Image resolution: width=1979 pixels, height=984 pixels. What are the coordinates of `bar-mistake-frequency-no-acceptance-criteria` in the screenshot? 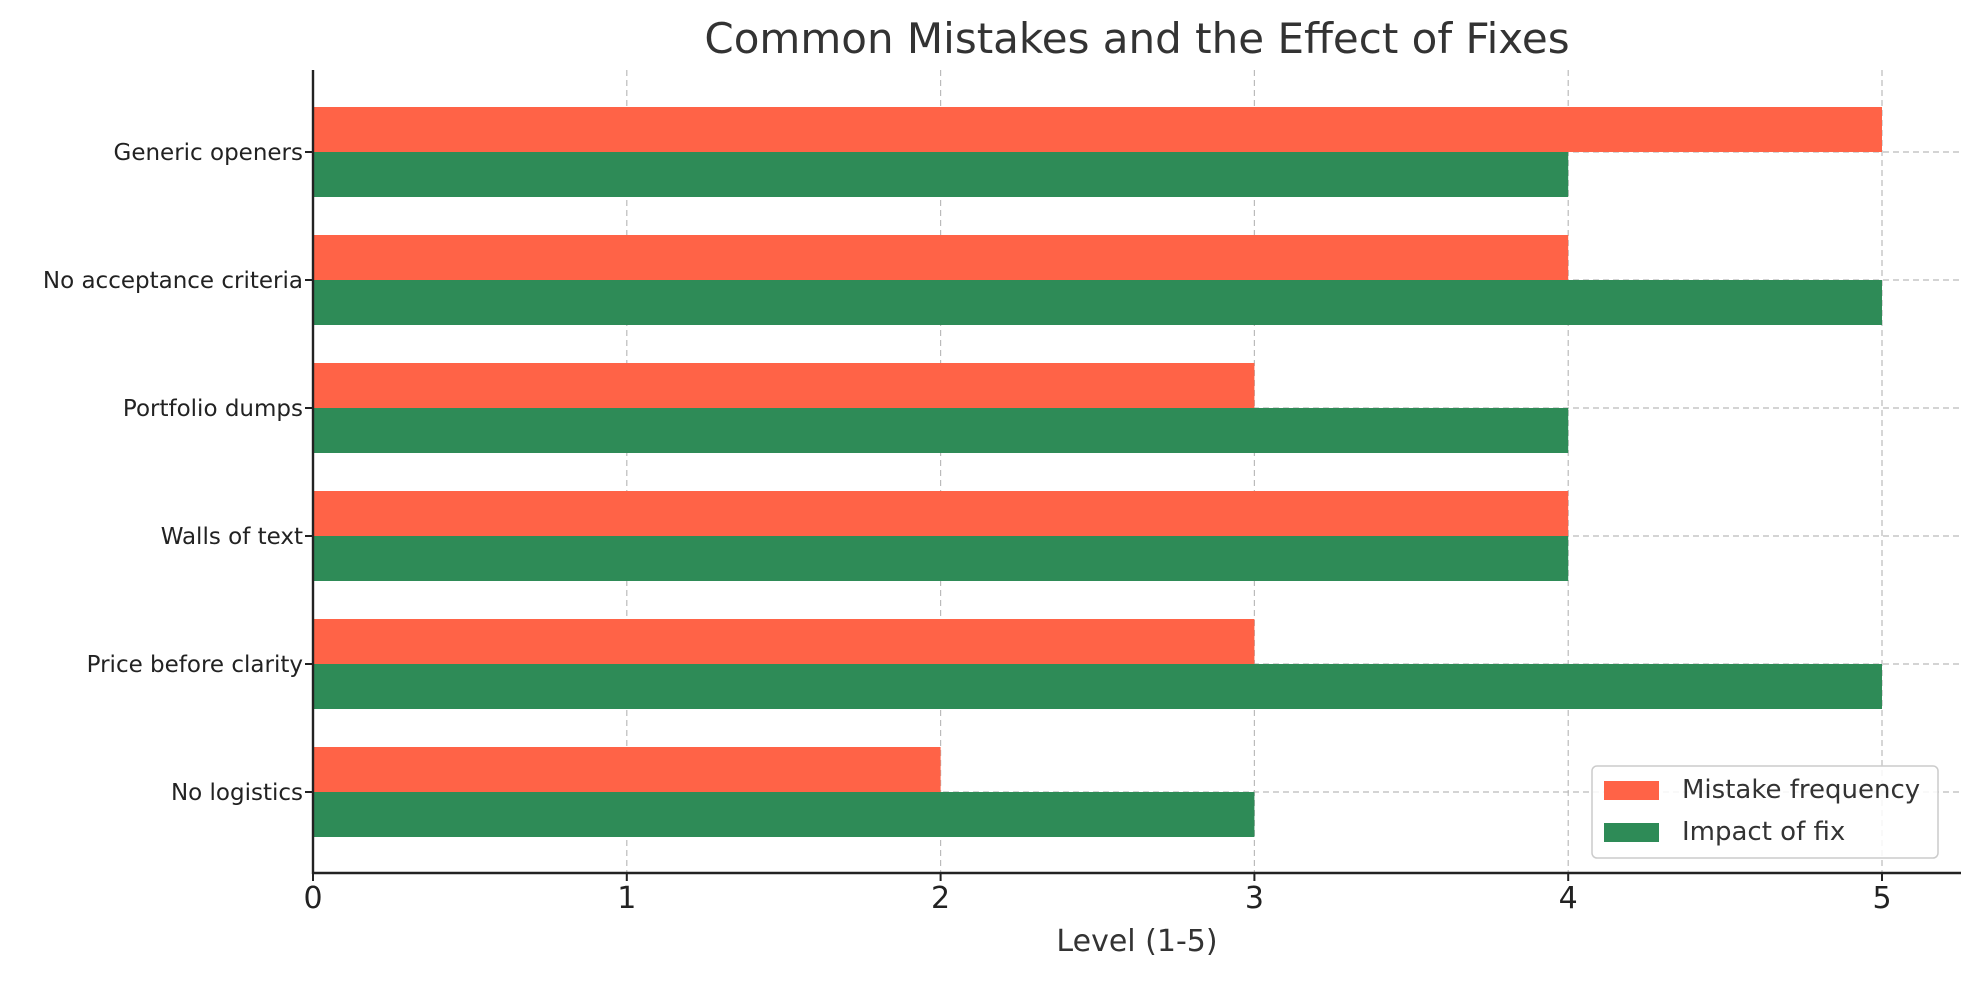 It's located at (941, 257).